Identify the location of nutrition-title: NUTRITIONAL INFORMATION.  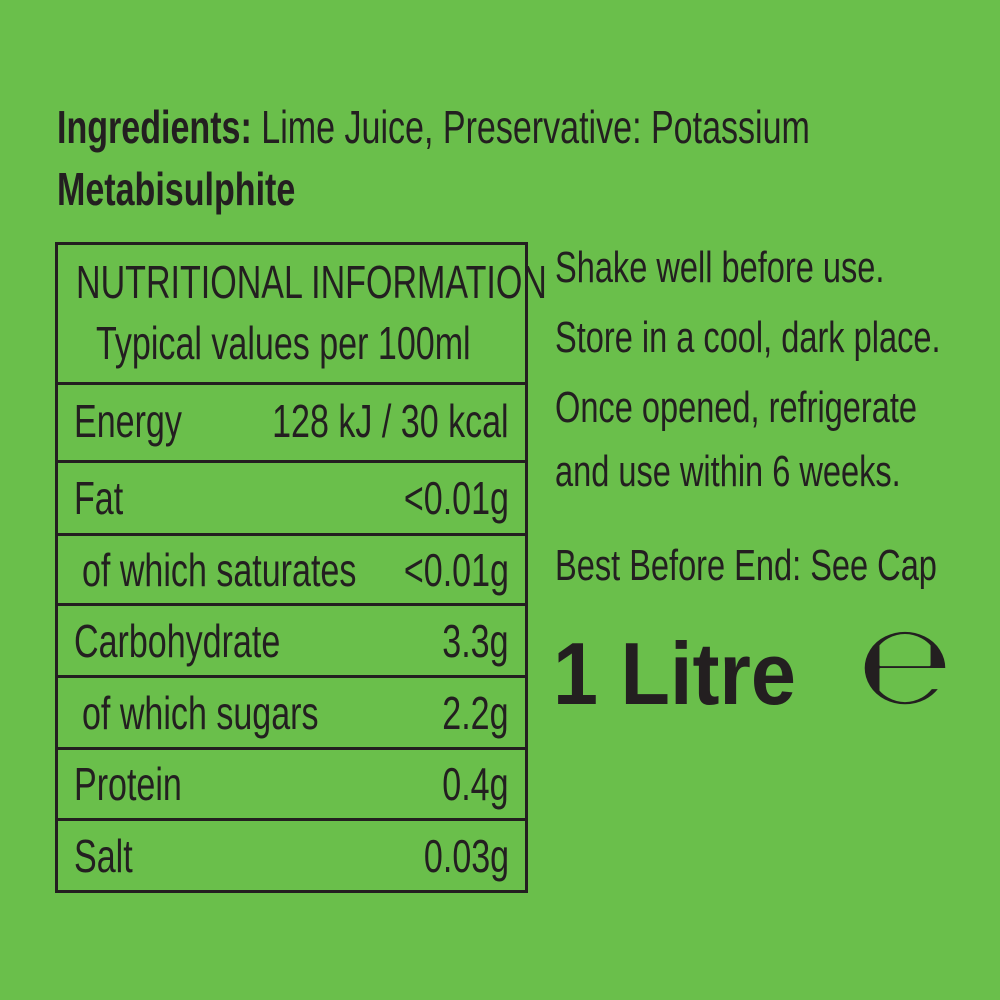
(311, 282).